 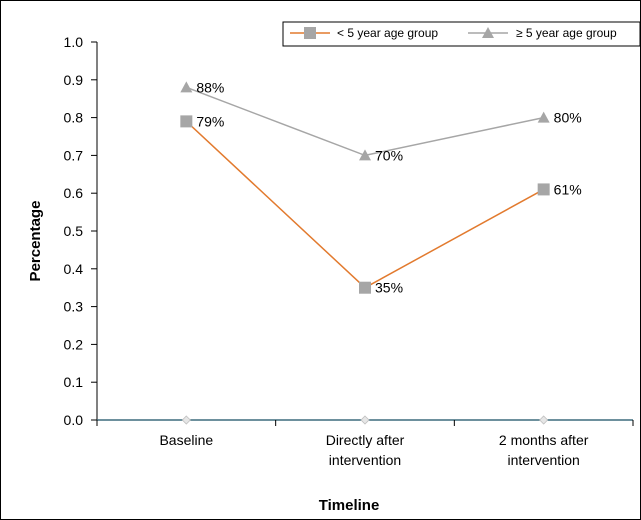 I want to click on legend-triangle-marker, so click(x=488, y=32).